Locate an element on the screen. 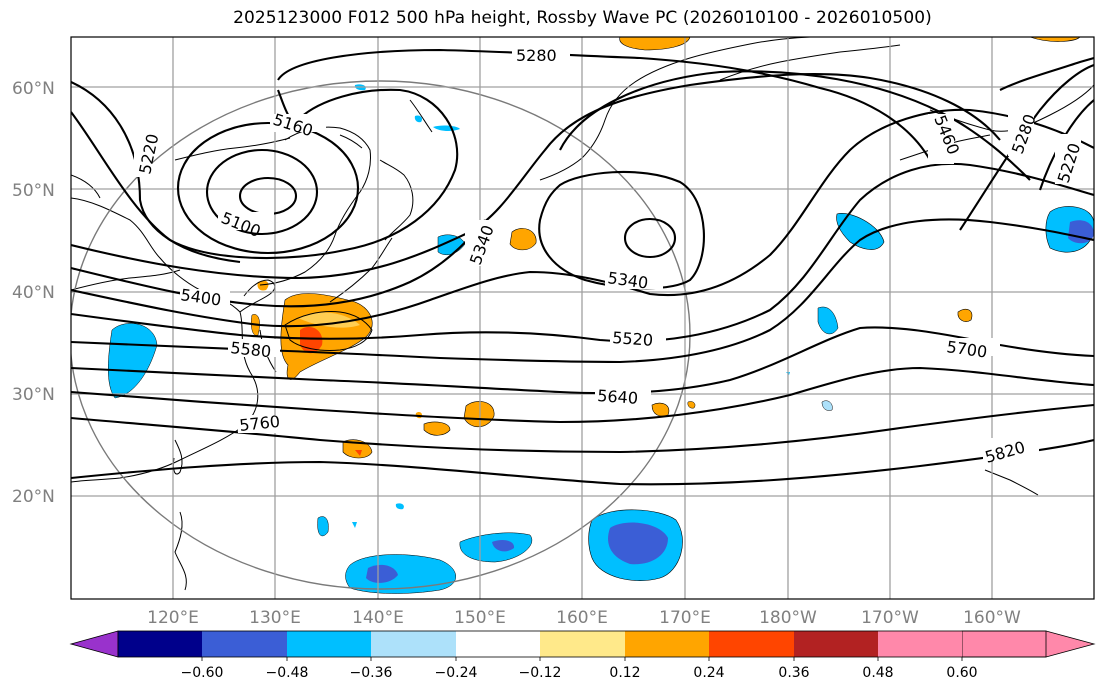  lon-label: 160°W is located at coordinates (992, 618).